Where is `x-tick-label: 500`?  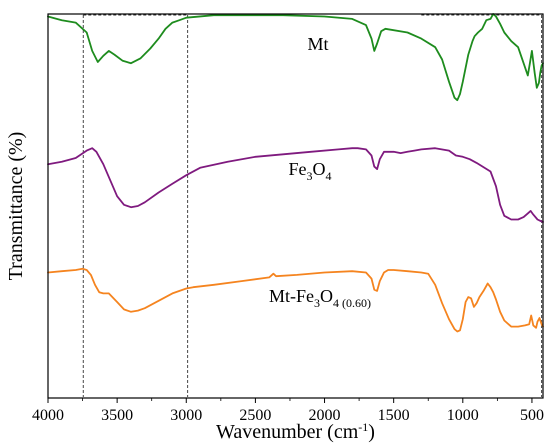 x-tick-label: 500 is located at coordinates (532, 415).